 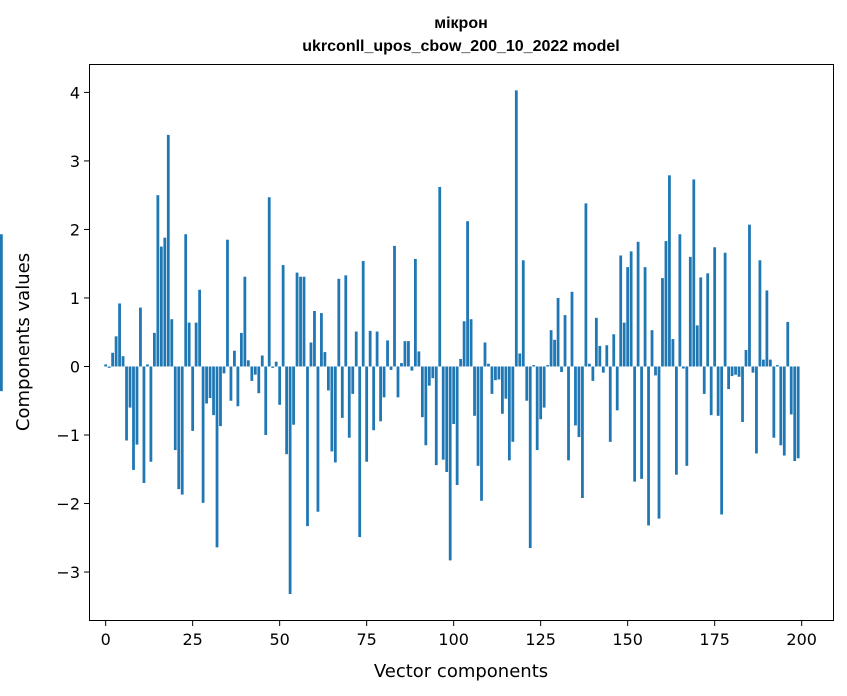 What do you see at coordinates (23, 342) in the screenshot?
I see `y-axis-label: Components values` at bounding box center [23, 342].